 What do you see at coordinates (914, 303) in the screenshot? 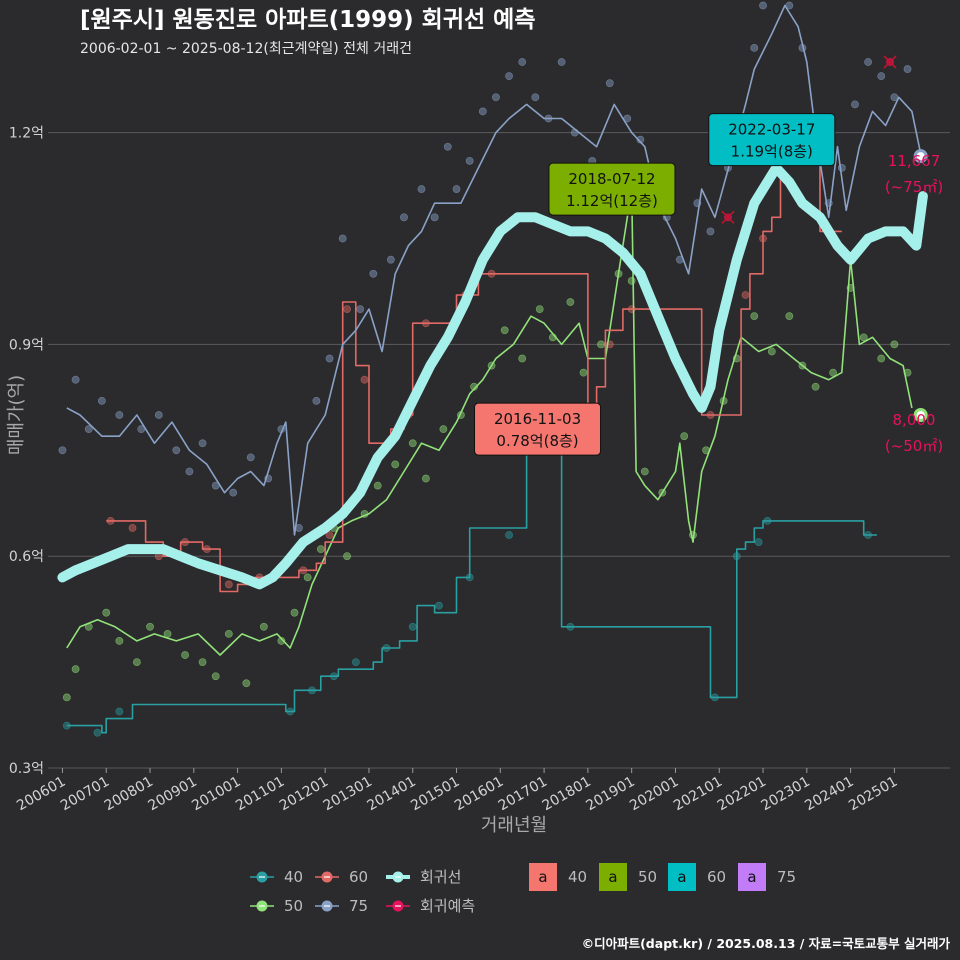
I see `end-value-labels: 11,667 (~75㎡) 8,000 (~50㎡)` at bounding box center [914, 303].